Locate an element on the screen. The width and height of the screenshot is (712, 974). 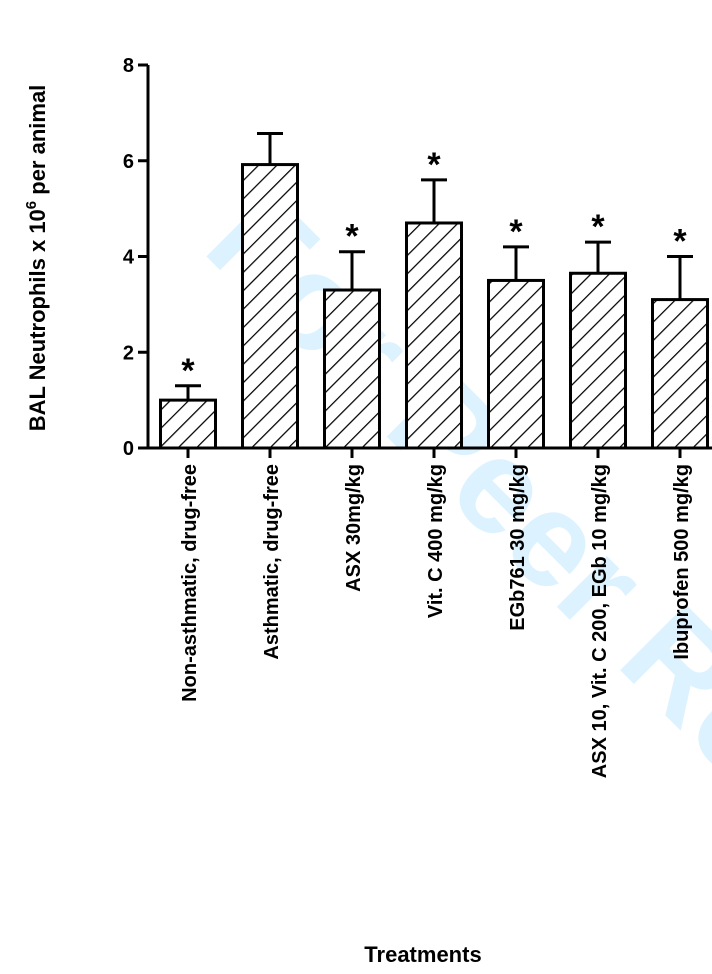
y-tick-label: 4 is located at coordinates (129, 258).